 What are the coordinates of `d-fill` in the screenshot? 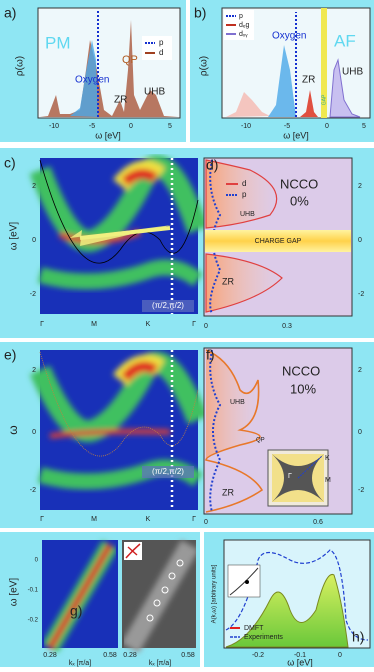 It's located at (233, 405).